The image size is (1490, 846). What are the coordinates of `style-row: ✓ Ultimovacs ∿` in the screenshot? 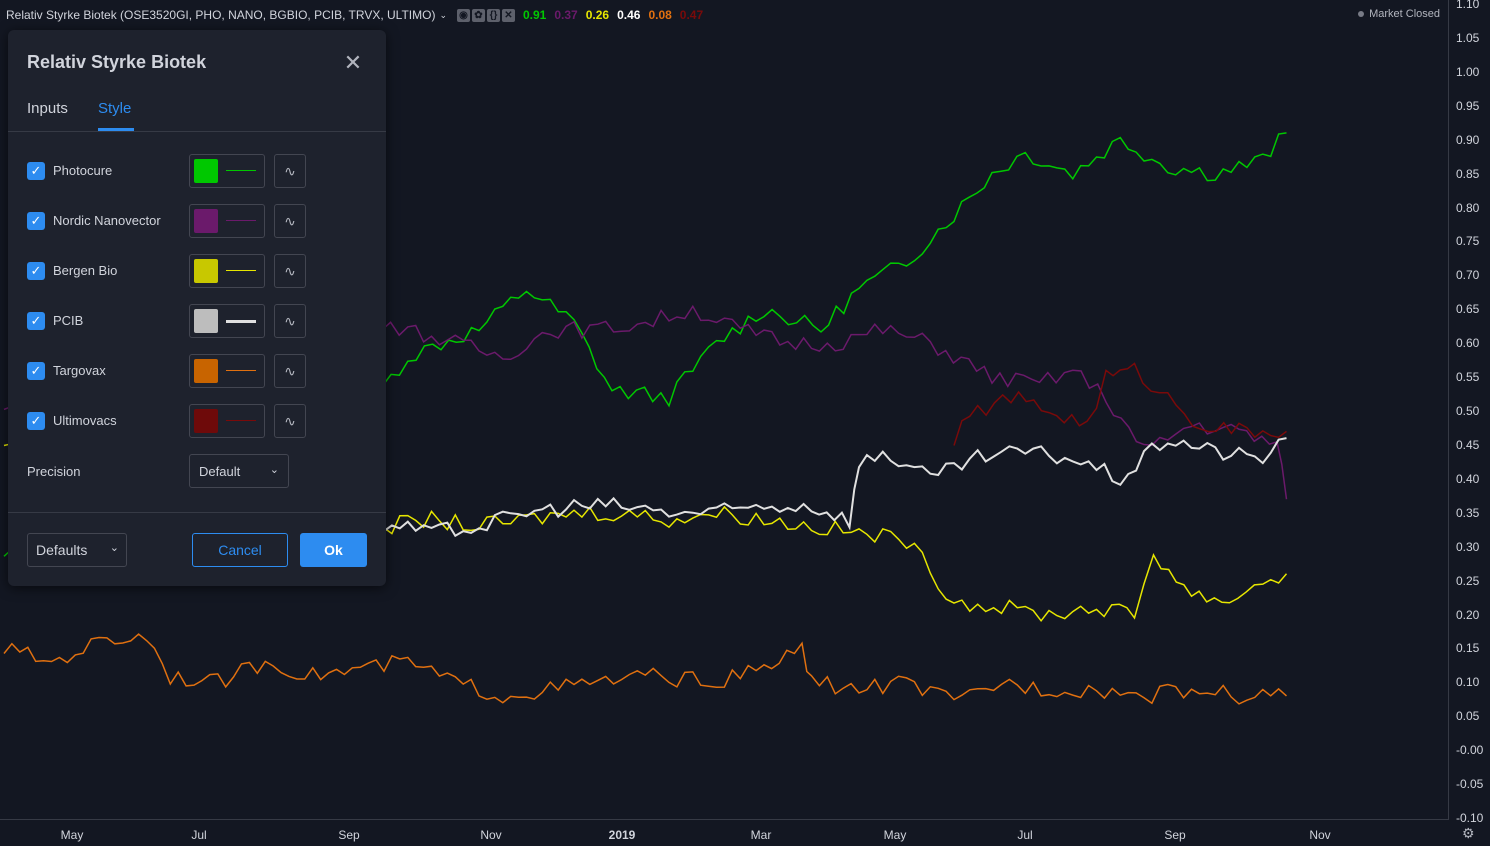 It's located at (197, 421).